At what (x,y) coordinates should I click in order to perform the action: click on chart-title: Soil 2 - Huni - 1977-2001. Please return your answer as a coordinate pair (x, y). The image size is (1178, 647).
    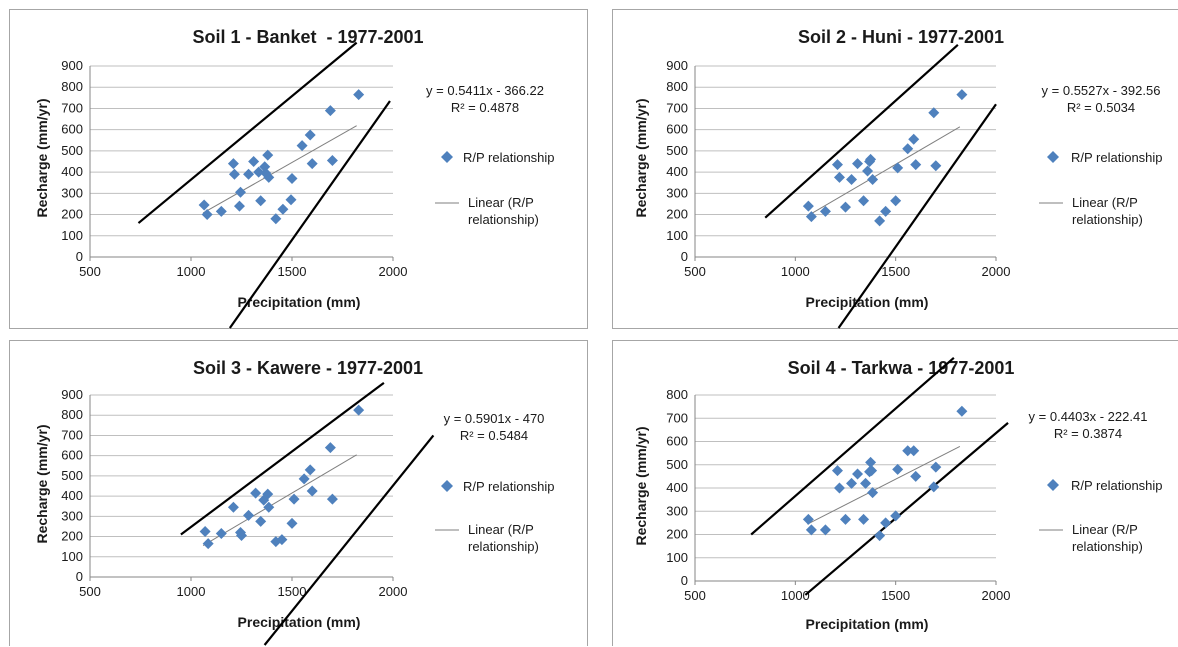
    Looking at the image, I should click on (901, 37).